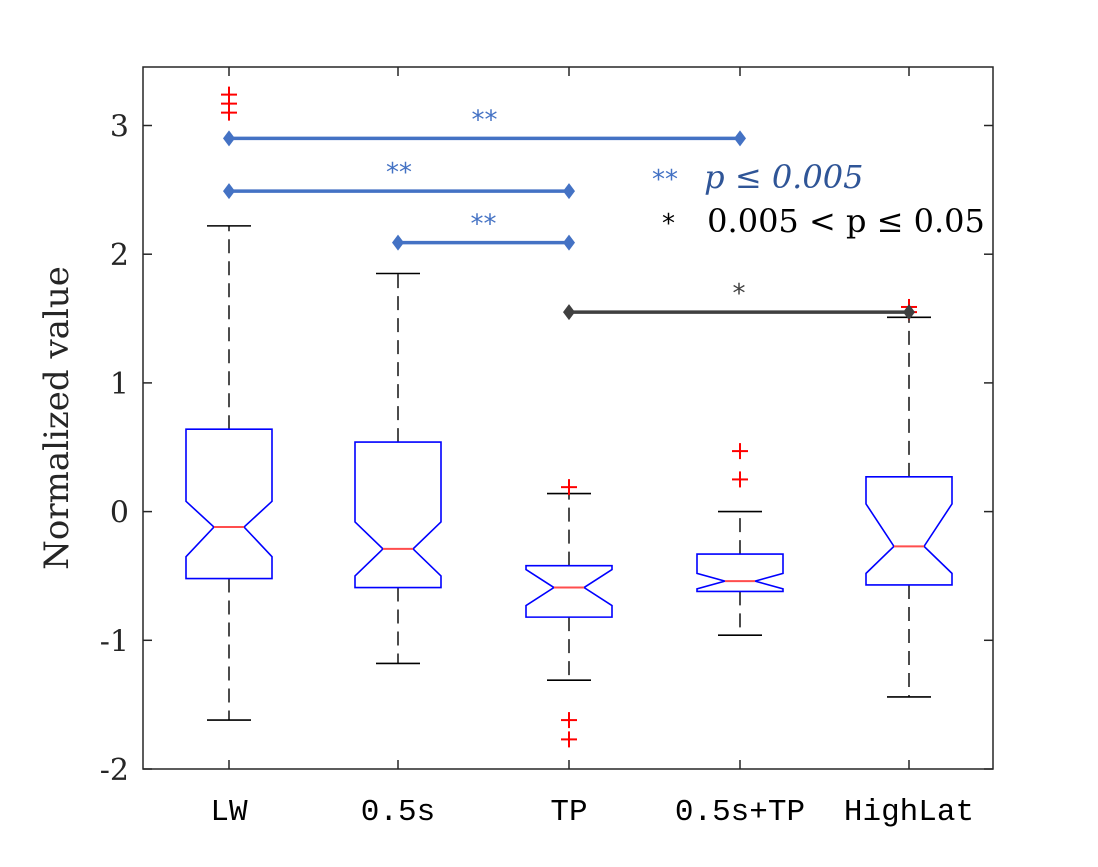 This screenshot has height=867, width=1098. What do you see at coordinates (783, 177) in the screenshot?
I see `legend-text-1: p ≤ 0.005` at bounding box center [783, 177].